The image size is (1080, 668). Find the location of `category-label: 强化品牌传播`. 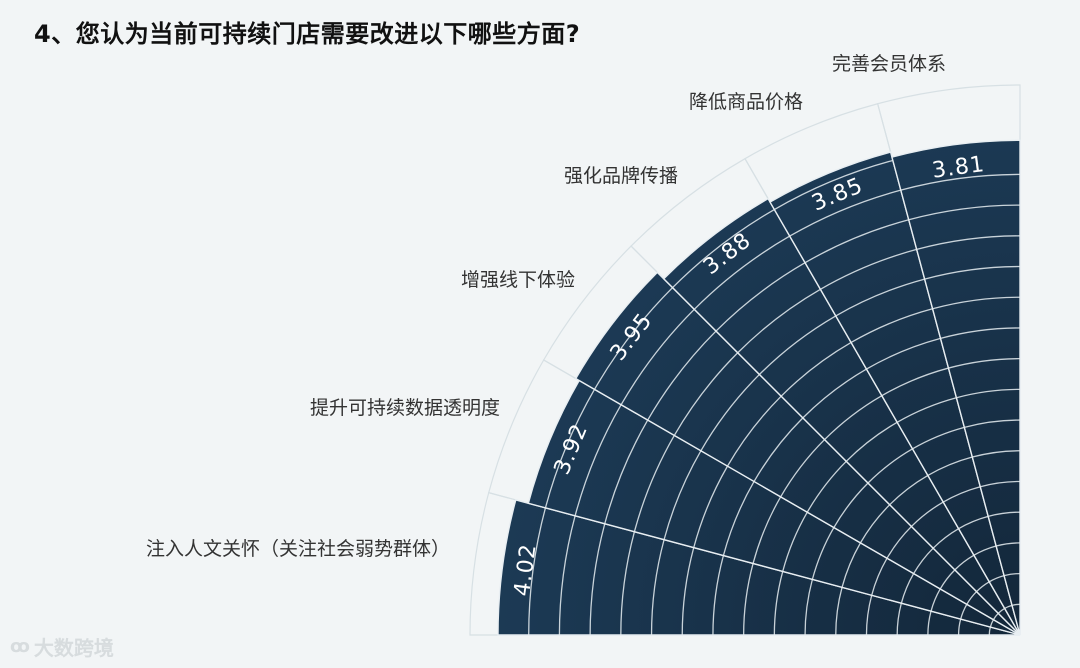

category-label: 强化品牌传播 is located at coordinates (621, 176).